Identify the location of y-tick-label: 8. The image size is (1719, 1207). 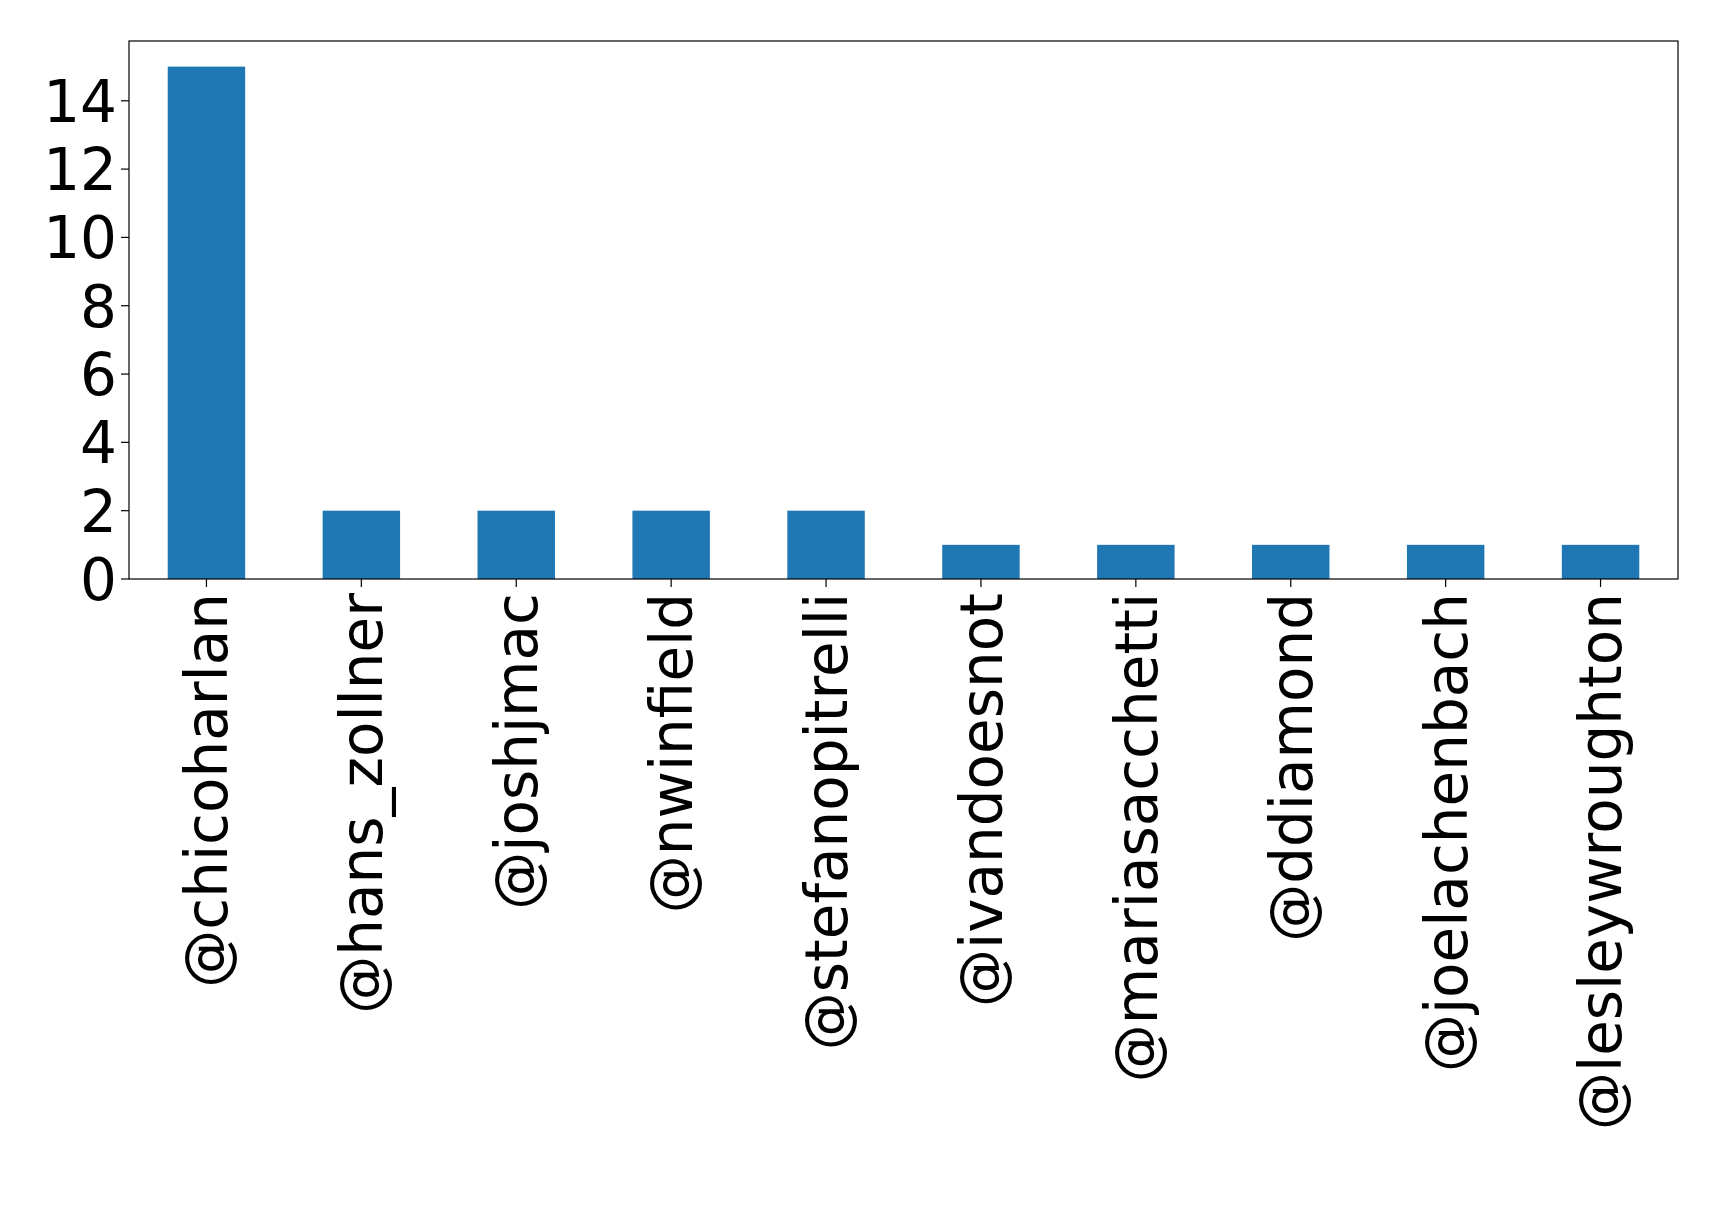
(98, 306).